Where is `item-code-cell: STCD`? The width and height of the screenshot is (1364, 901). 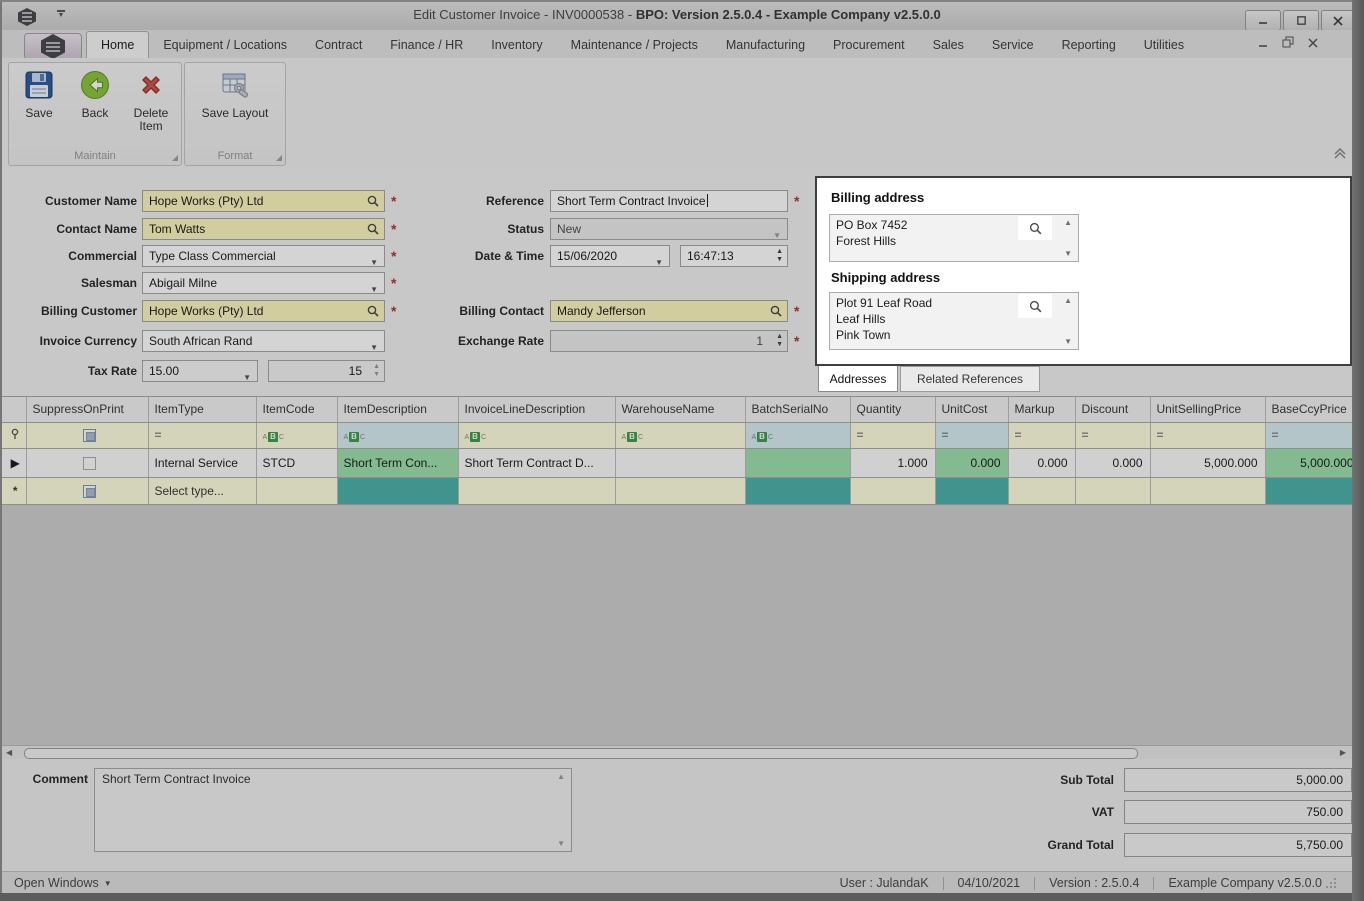
item-code-cell: STCD is located at coordinates (297, 463).